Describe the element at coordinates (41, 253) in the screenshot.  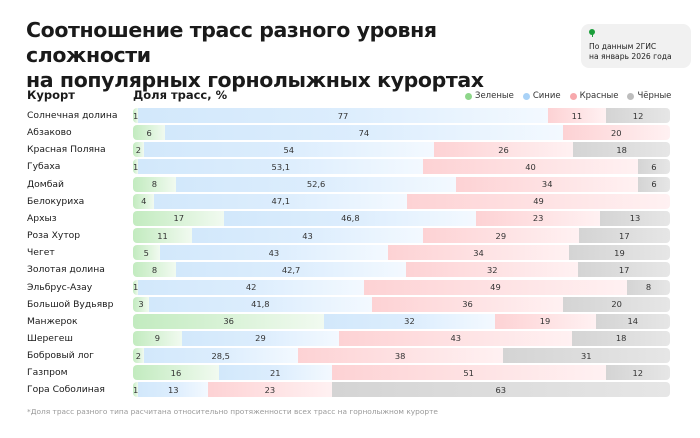
I see `category-label: Чегет` at that location.